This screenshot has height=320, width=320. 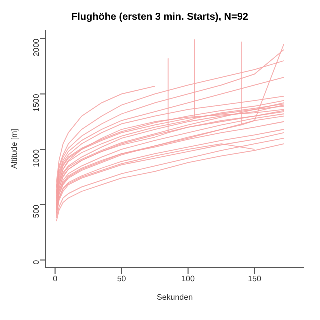 I want to click on x-tick-label: 0, so click(x=55, y=279).